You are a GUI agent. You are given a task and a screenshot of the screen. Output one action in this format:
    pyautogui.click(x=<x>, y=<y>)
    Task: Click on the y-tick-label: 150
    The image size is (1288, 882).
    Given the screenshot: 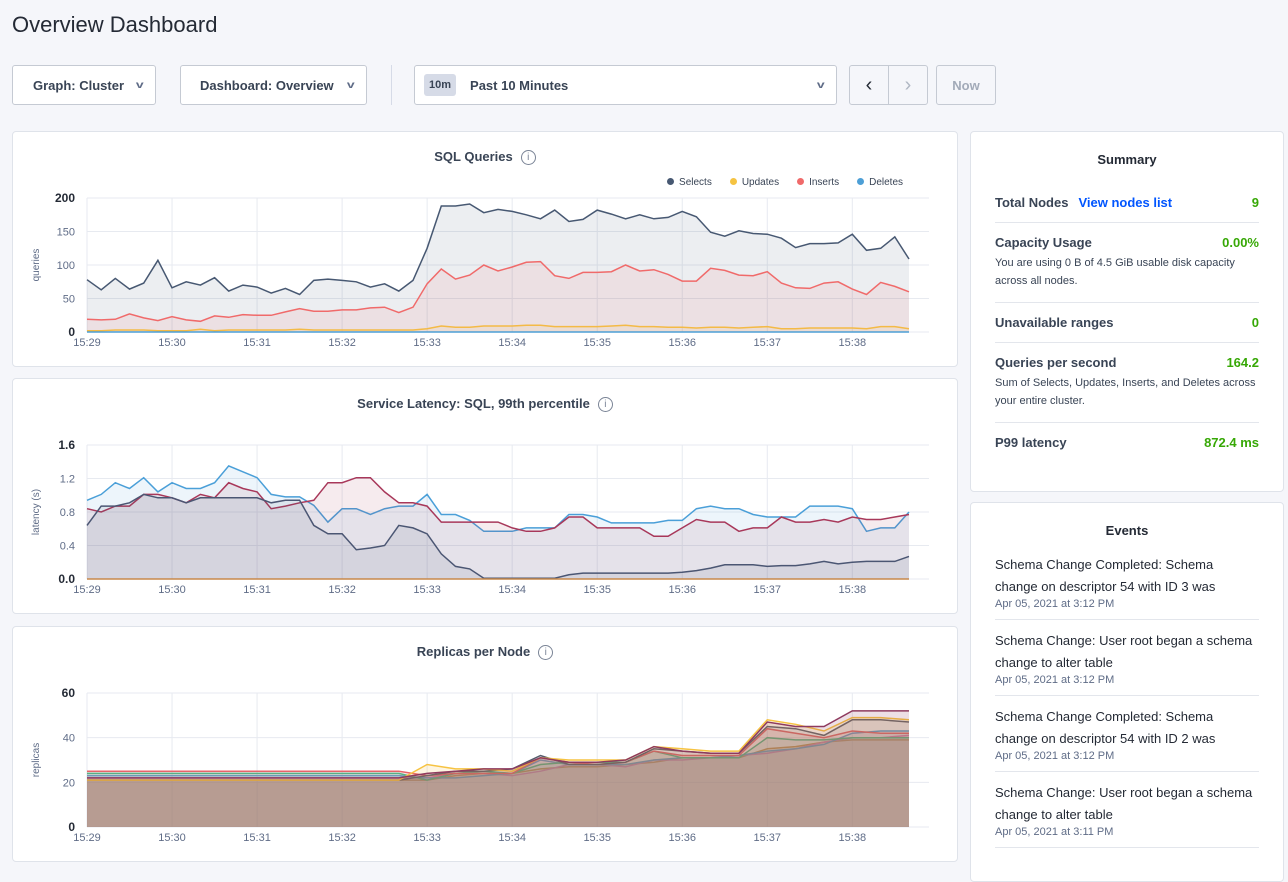 What is the action you would take?
    pyautogui.click(x=66, y=233)
    